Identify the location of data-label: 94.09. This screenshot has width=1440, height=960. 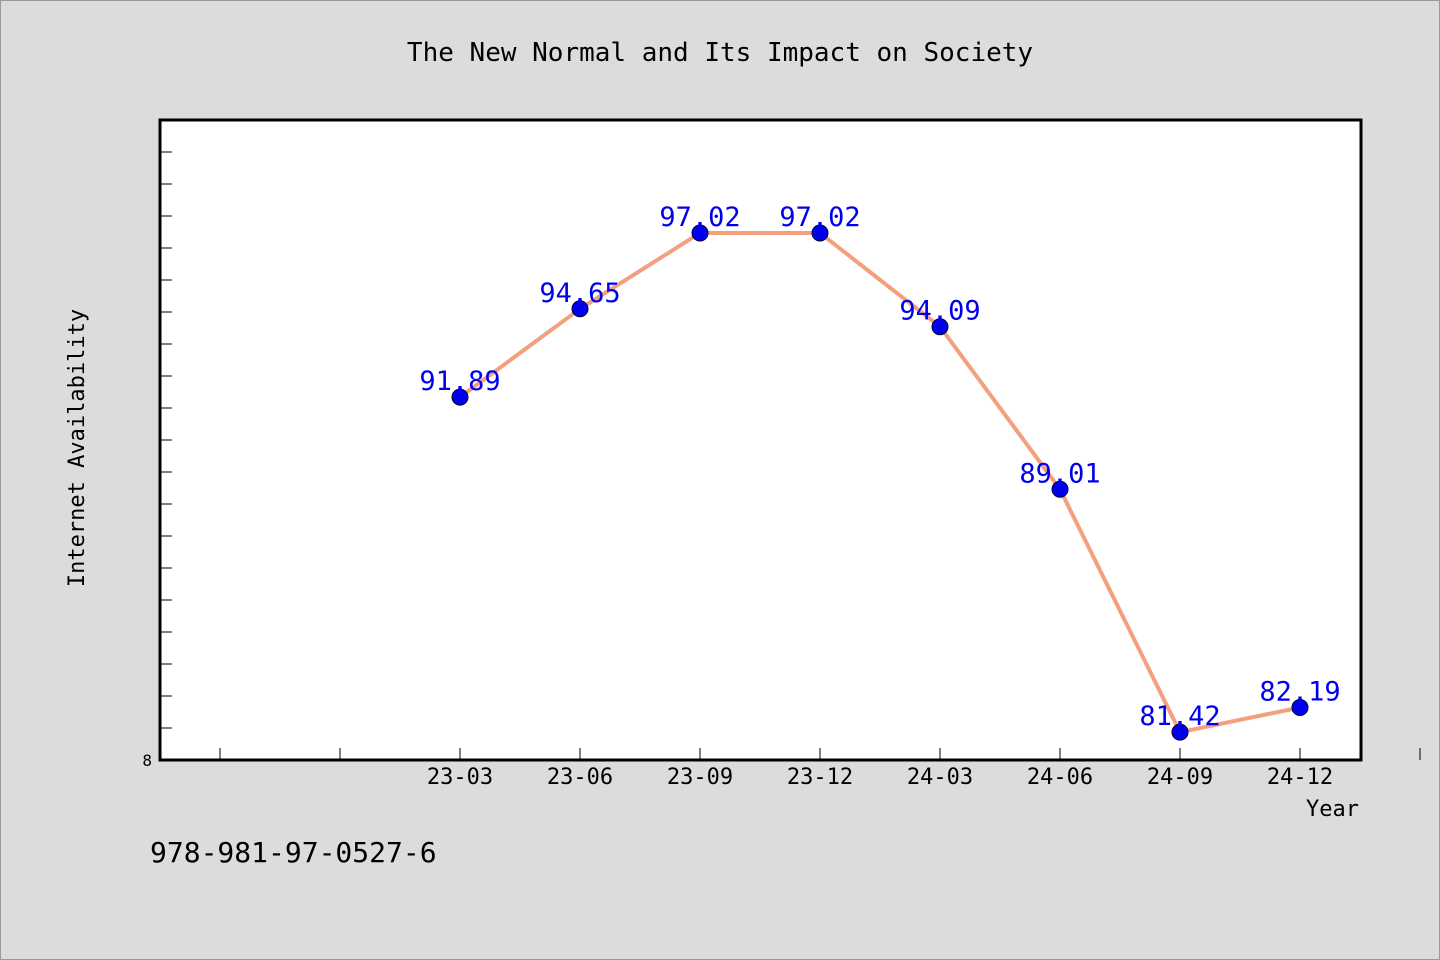
(939, 311).